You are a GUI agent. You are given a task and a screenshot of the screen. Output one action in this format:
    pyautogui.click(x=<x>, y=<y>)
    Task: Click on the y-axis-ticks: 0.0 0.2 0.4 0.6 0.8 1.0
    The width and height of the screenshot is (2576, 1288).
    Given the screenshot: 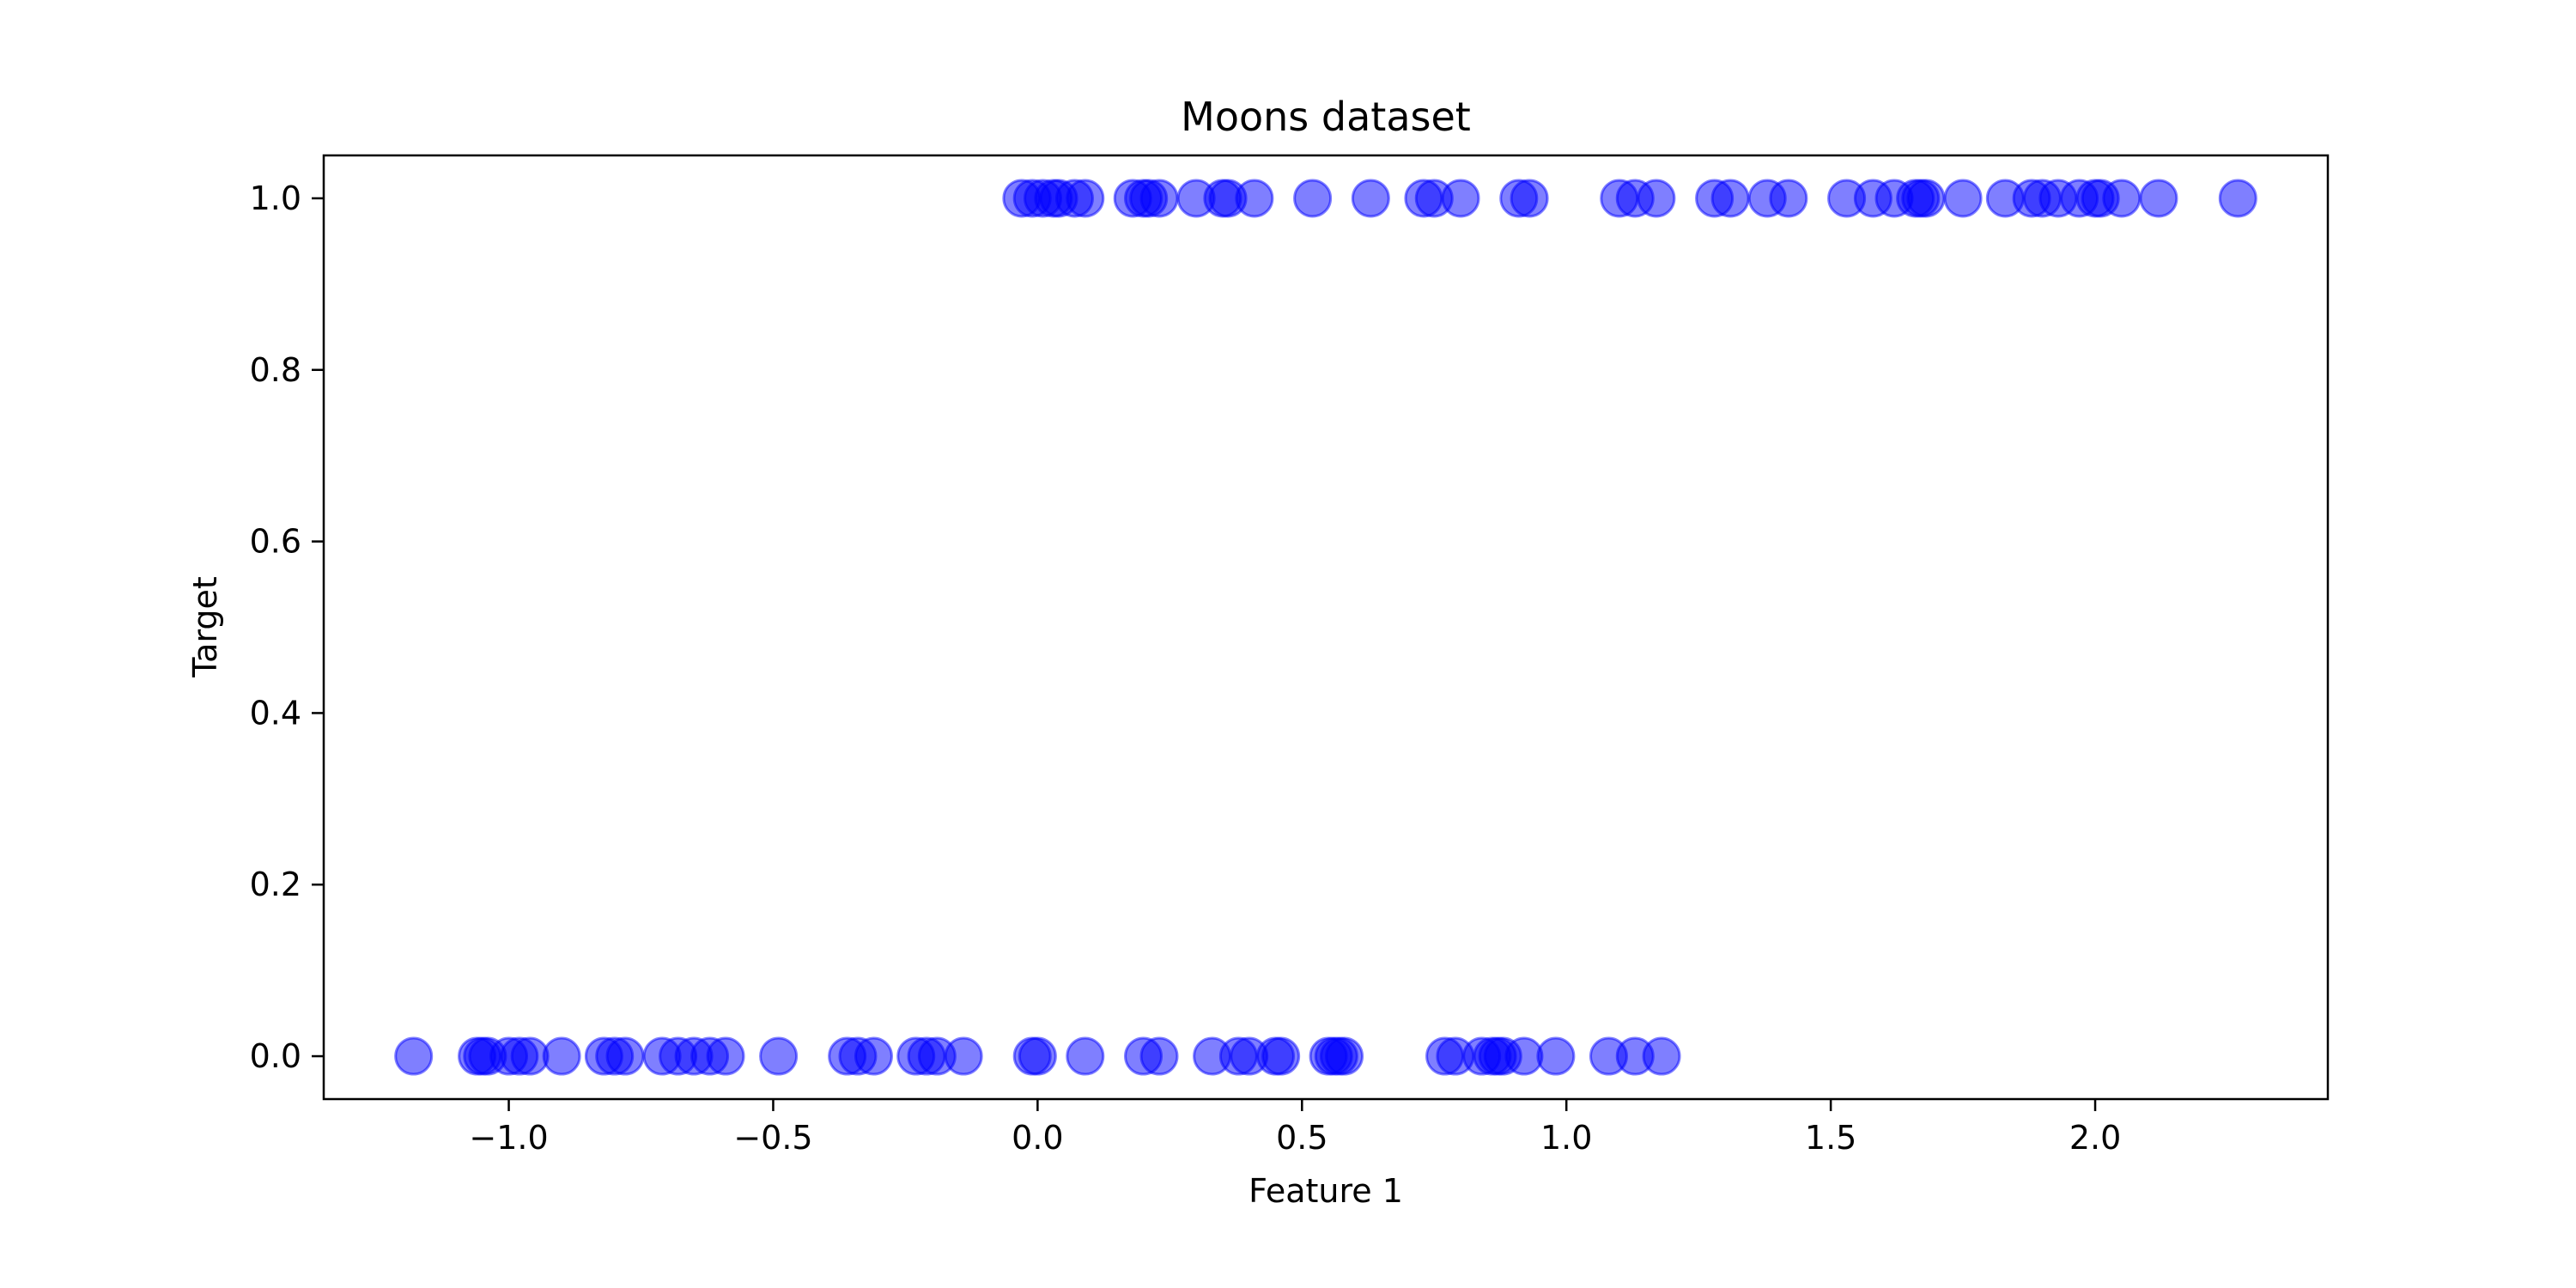 What is the action you would take?
    pyautogui.click(x=287, y=627)
    